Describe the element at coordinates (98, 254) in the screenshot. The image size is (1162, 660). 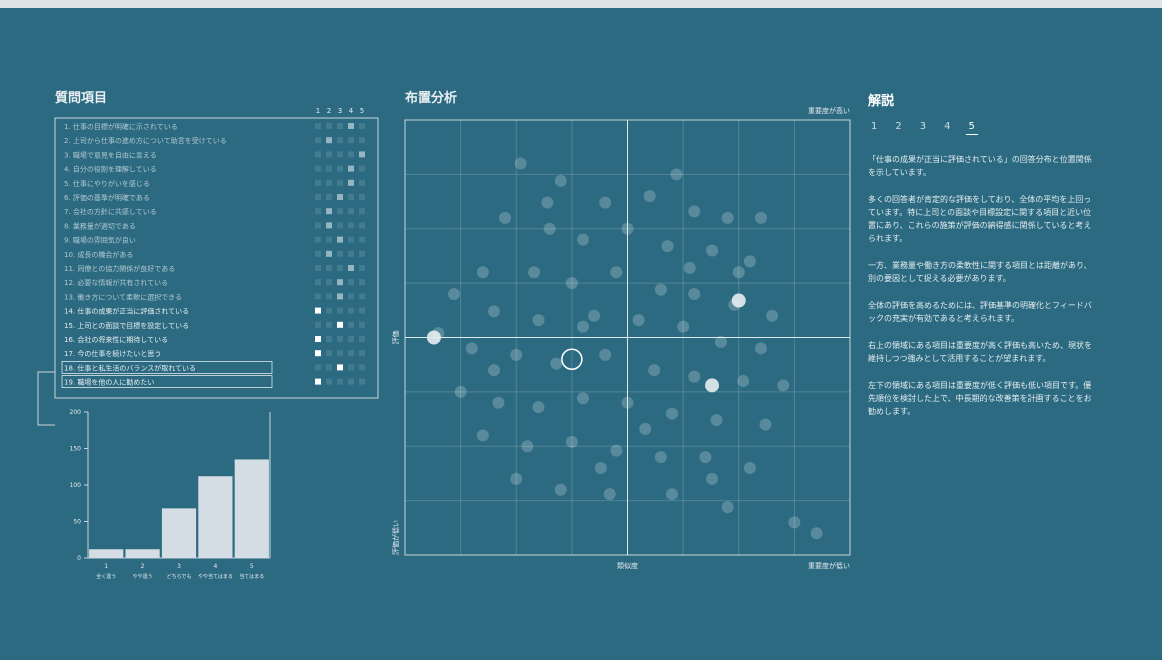
I see `question-label: 10. 成長の機会がある` at that location.